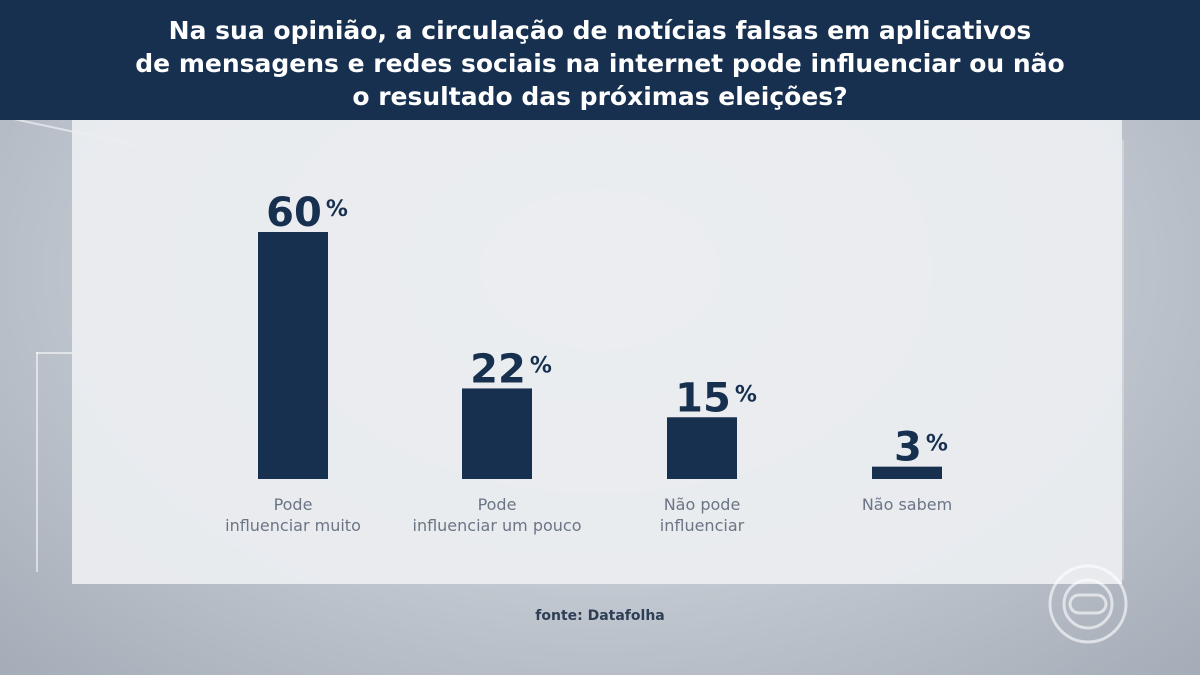 This screenshot has height=675, width=1200. Describe the element at coordinates (497, 515) in the screenshot. I see `category-label: Pode influenciar um pouco` at that location.